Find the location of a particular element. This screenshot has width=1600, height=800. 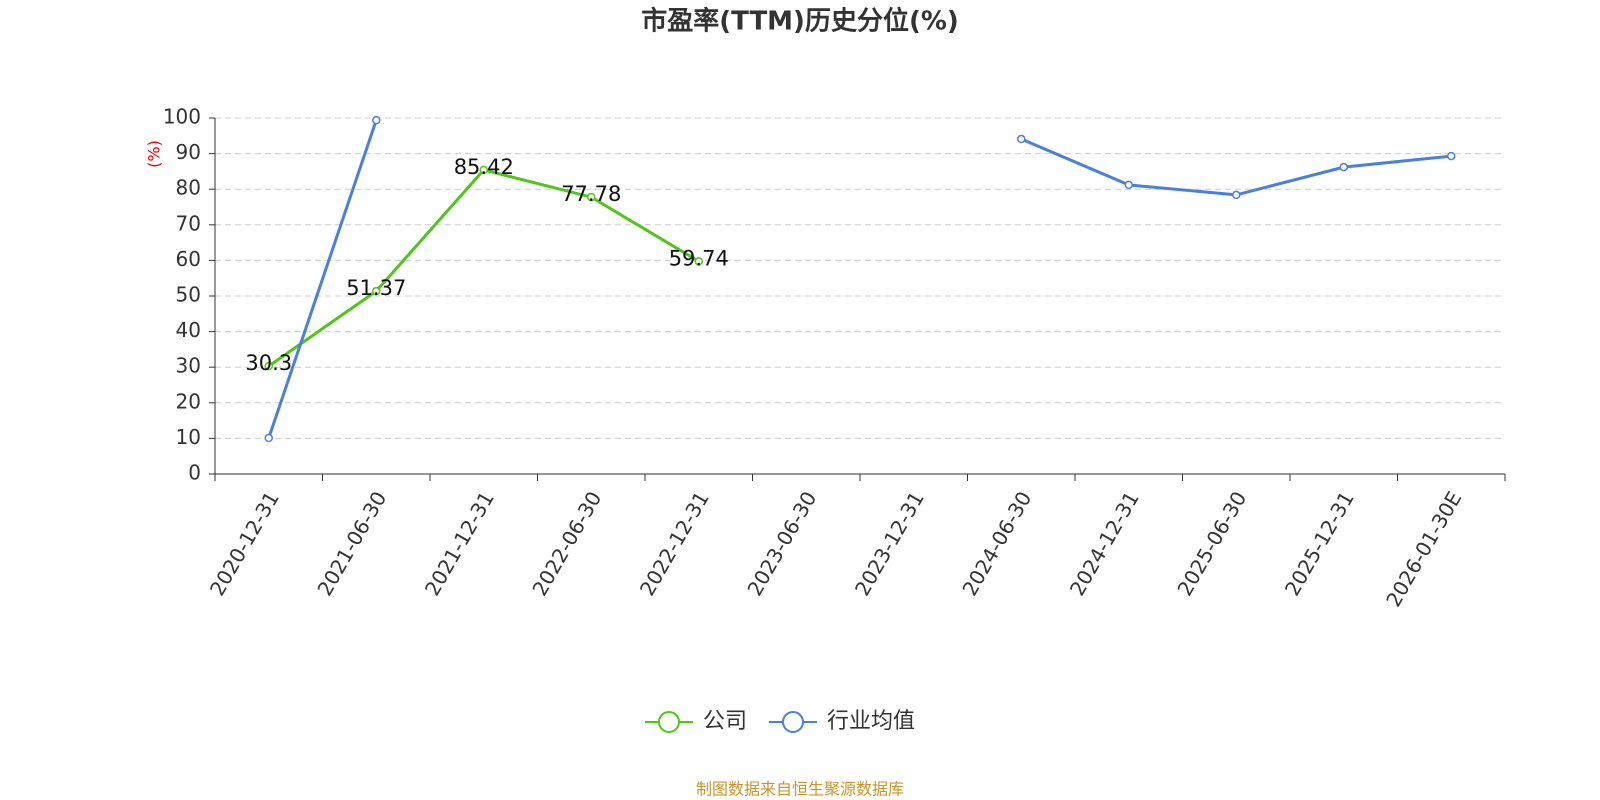

y-tick-label: 90 is located at coordinates (188, 152).